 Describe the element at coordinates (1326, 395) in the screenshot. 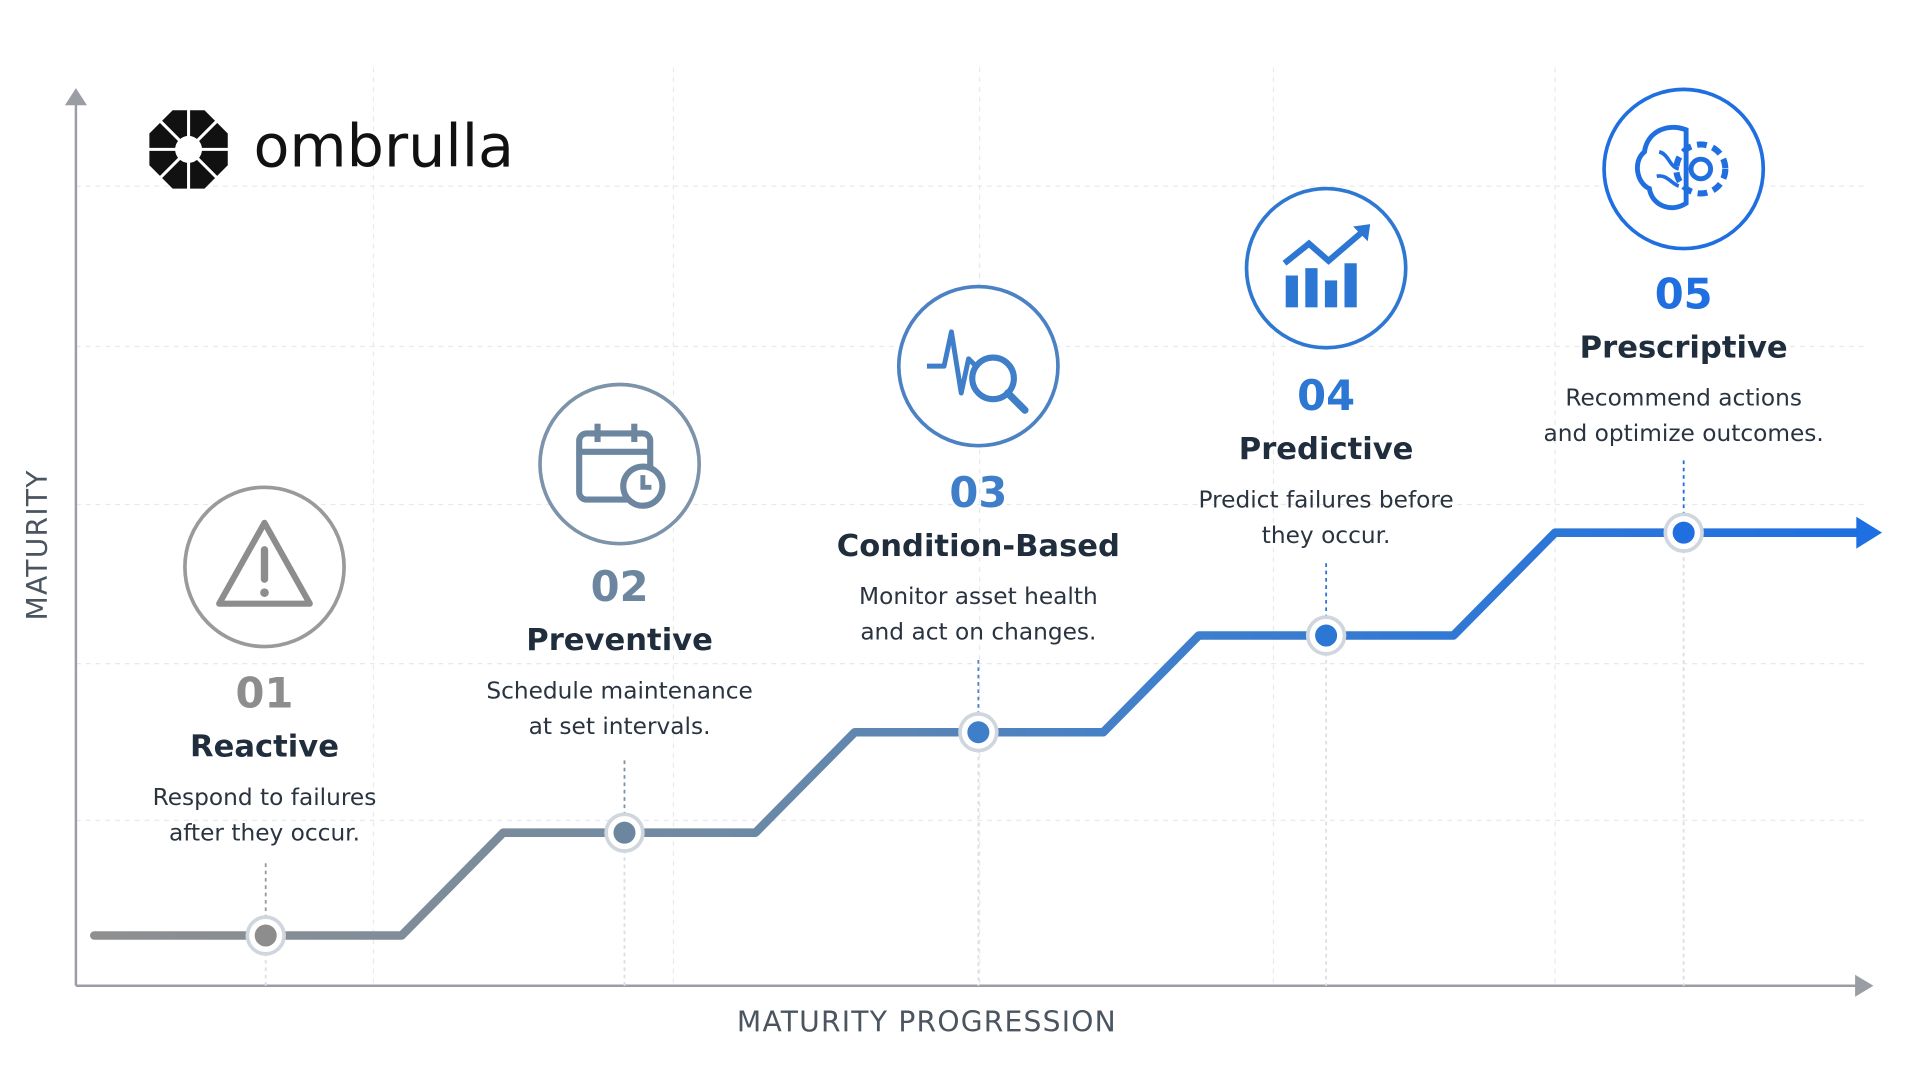

I see `stage-number: 04` at that location.